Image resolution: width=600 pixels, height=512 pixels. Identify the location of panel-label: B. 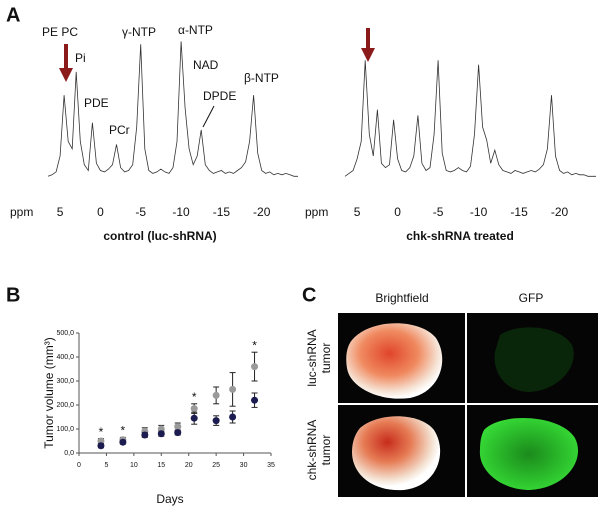
(13, 295).